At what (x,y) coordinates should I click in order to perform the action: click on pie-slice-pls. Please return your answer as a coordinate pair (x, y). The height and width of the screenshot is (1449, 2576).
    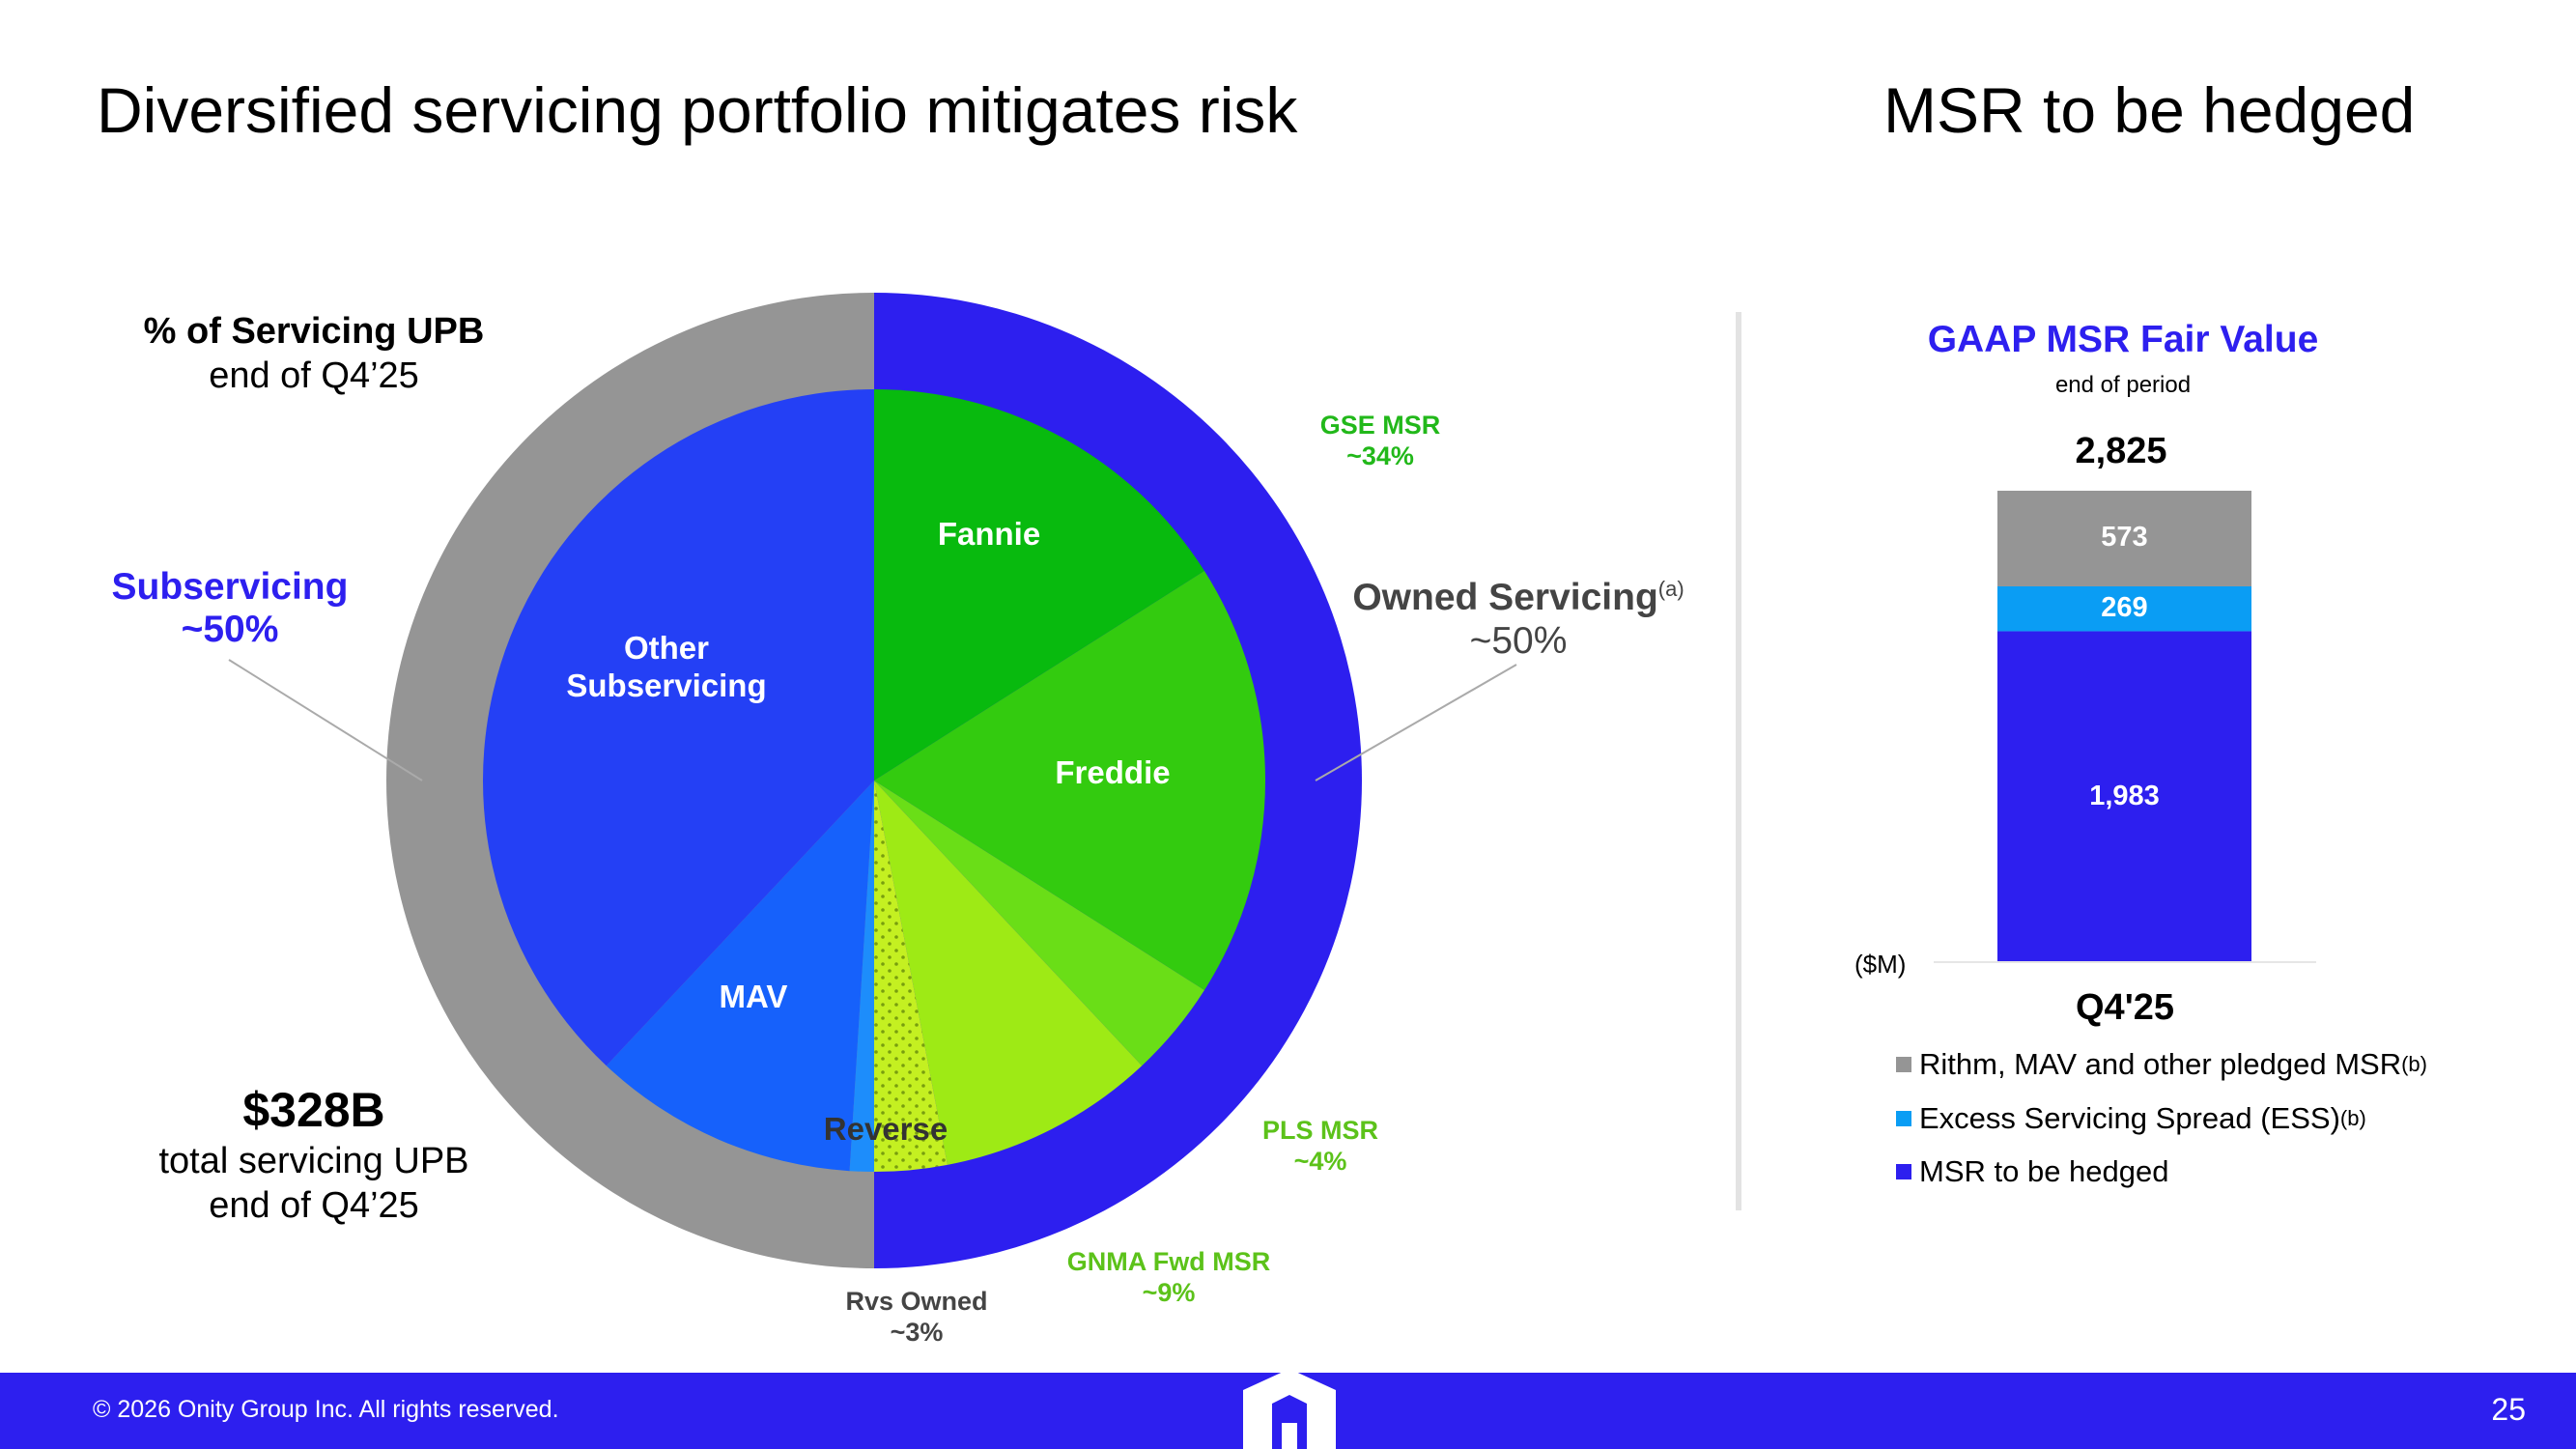
    Looking at the image, I should click on (1039, 923).